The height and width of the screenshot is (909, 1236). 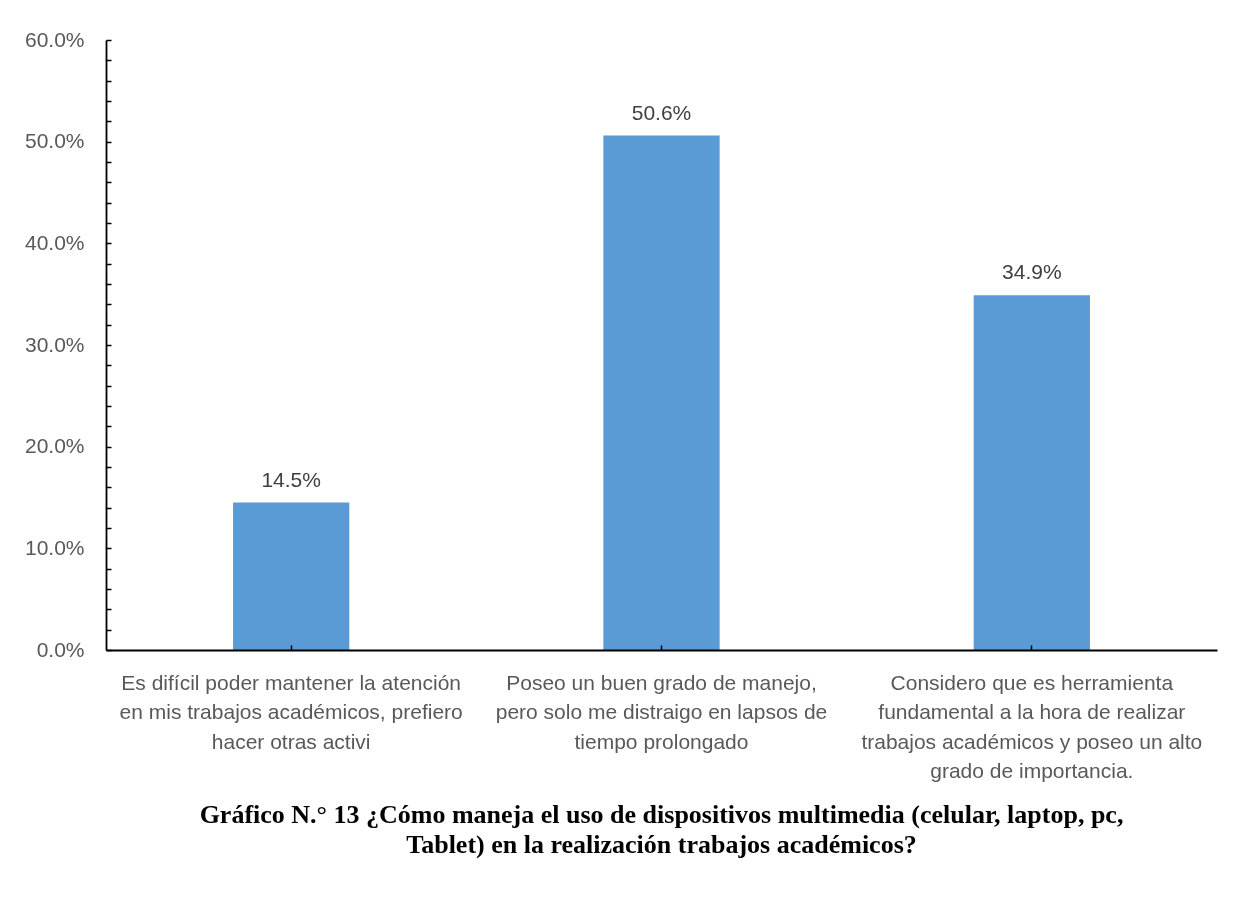 I want to click on x-tick-label: Poseo un buen grado de manejo, pero solo me distraigo en lapsos de tiempo prolongado, so click(x=661, y=711).